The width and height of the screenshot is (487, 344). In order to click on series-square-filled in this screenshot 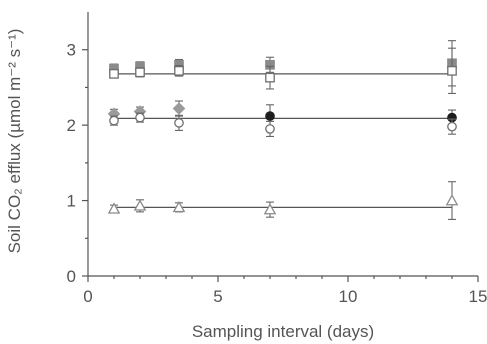, I will do `click(283, 63)`.